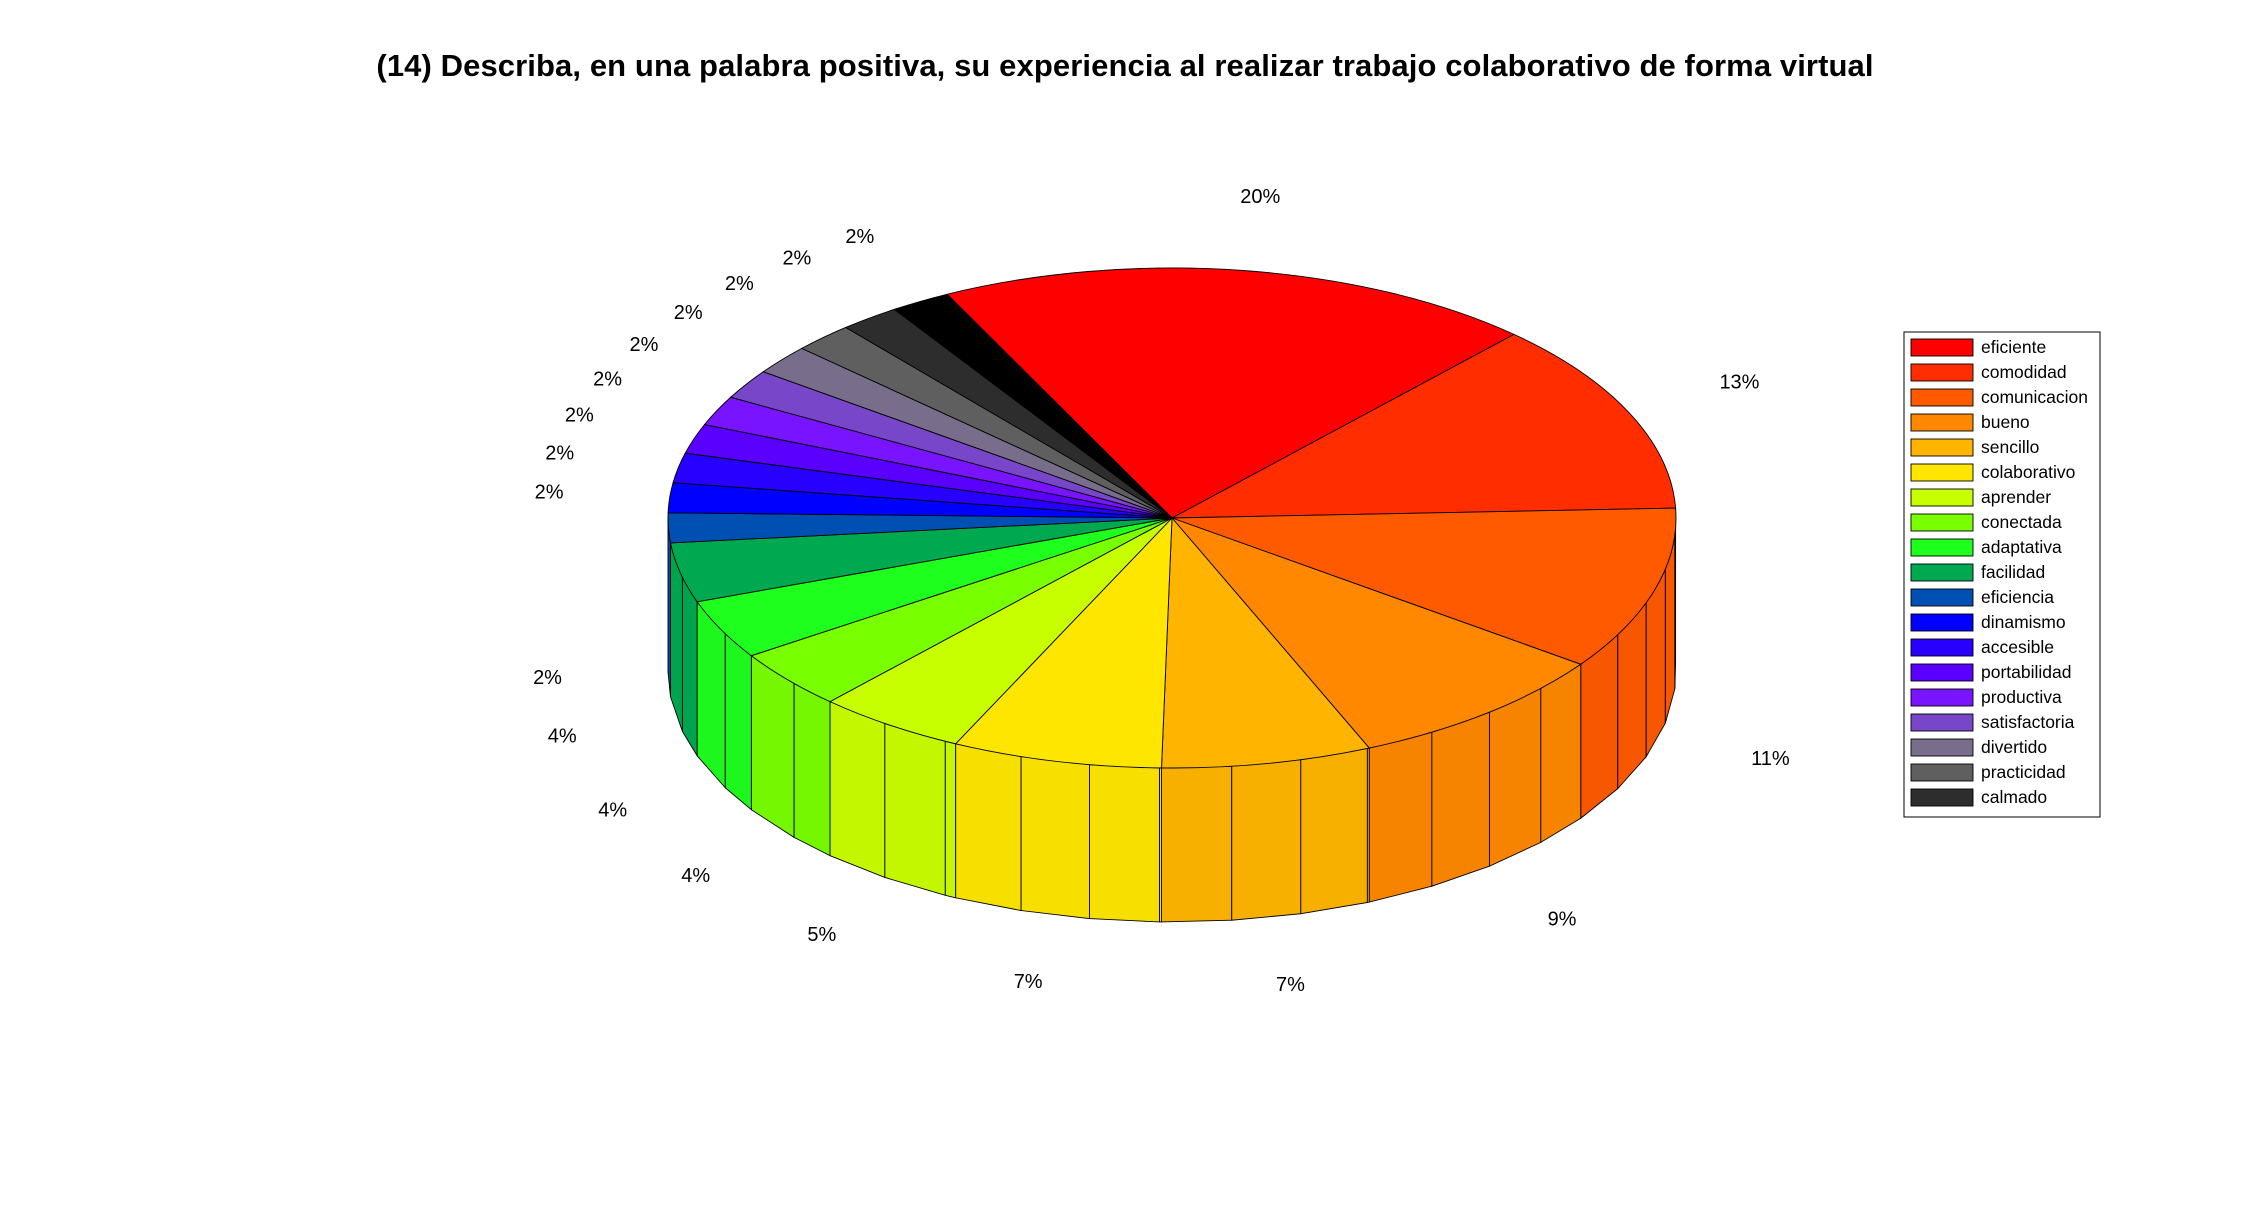  I want to click on pie-slice-bueno, so click(1376, 633).